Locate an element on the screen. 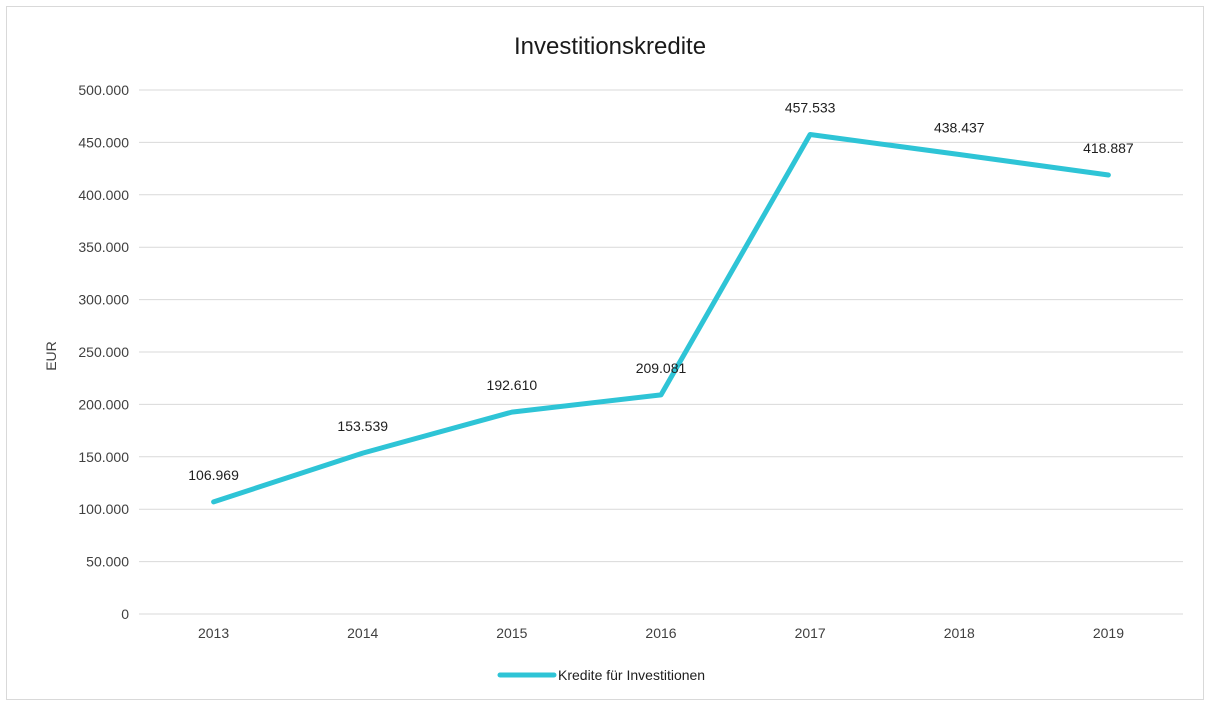 This screenshot has width=1206, height=702. data-label: 418.887 is located at coordinates (1108, 148).